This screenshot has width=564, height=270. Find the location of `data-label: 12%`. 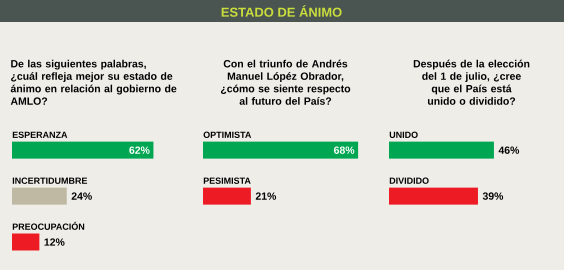

data-label: 12% is located at coordinates (54, 242).